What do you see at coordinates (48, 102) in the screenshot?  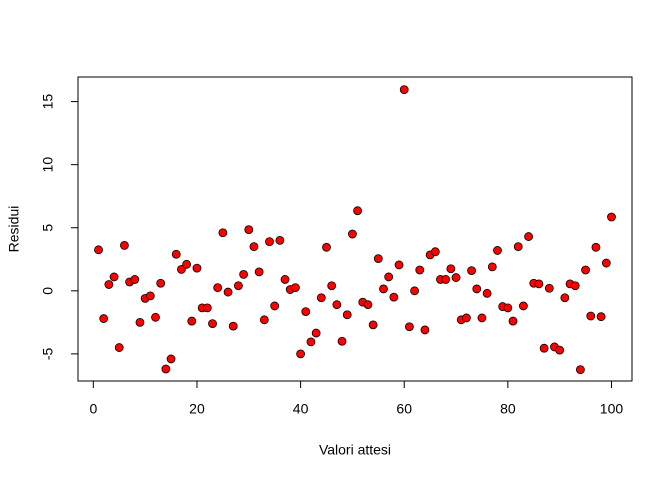 I see `y-tick-label: 15` at bounding box center [48, 102].